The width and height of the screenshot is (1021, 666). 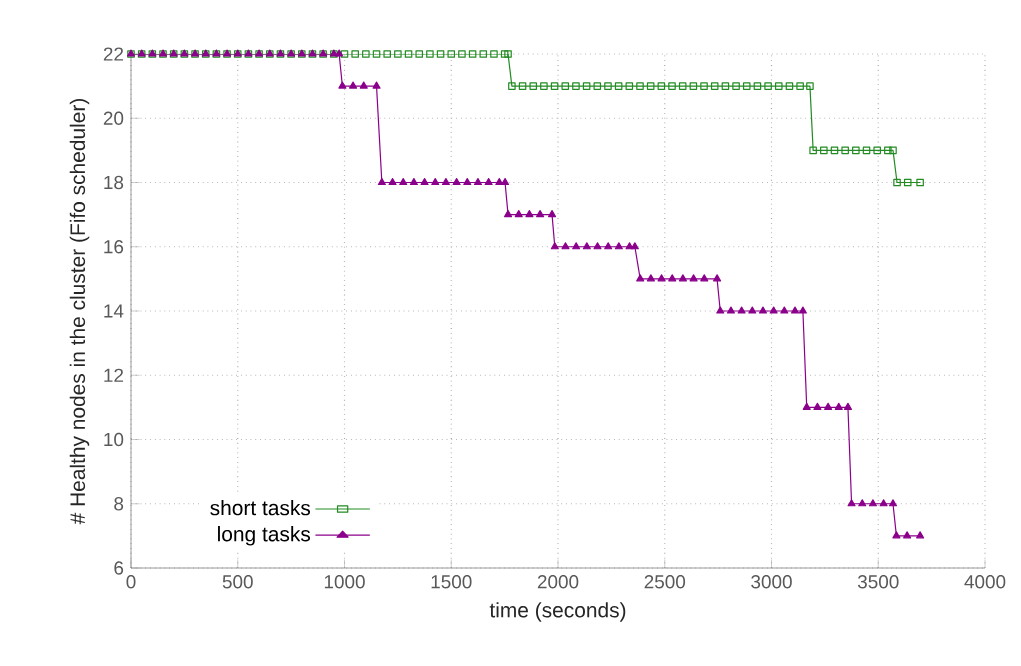 I want to click on x-axis-title: time (seconds), so click(x=557, y=612).